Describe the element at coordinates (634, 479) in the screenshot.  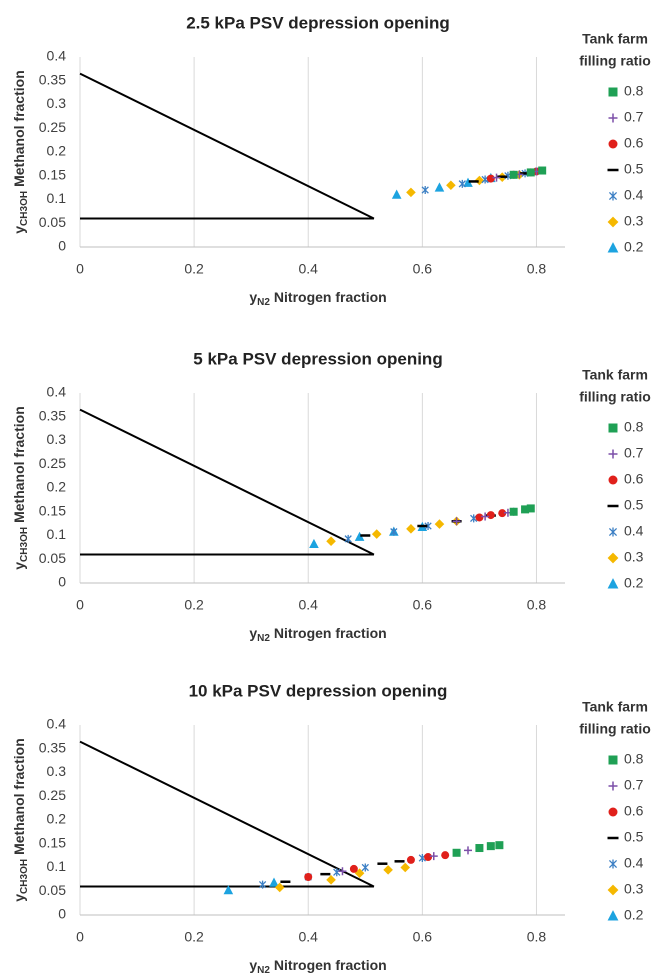
I see `legend-label: 0.6` at that location.